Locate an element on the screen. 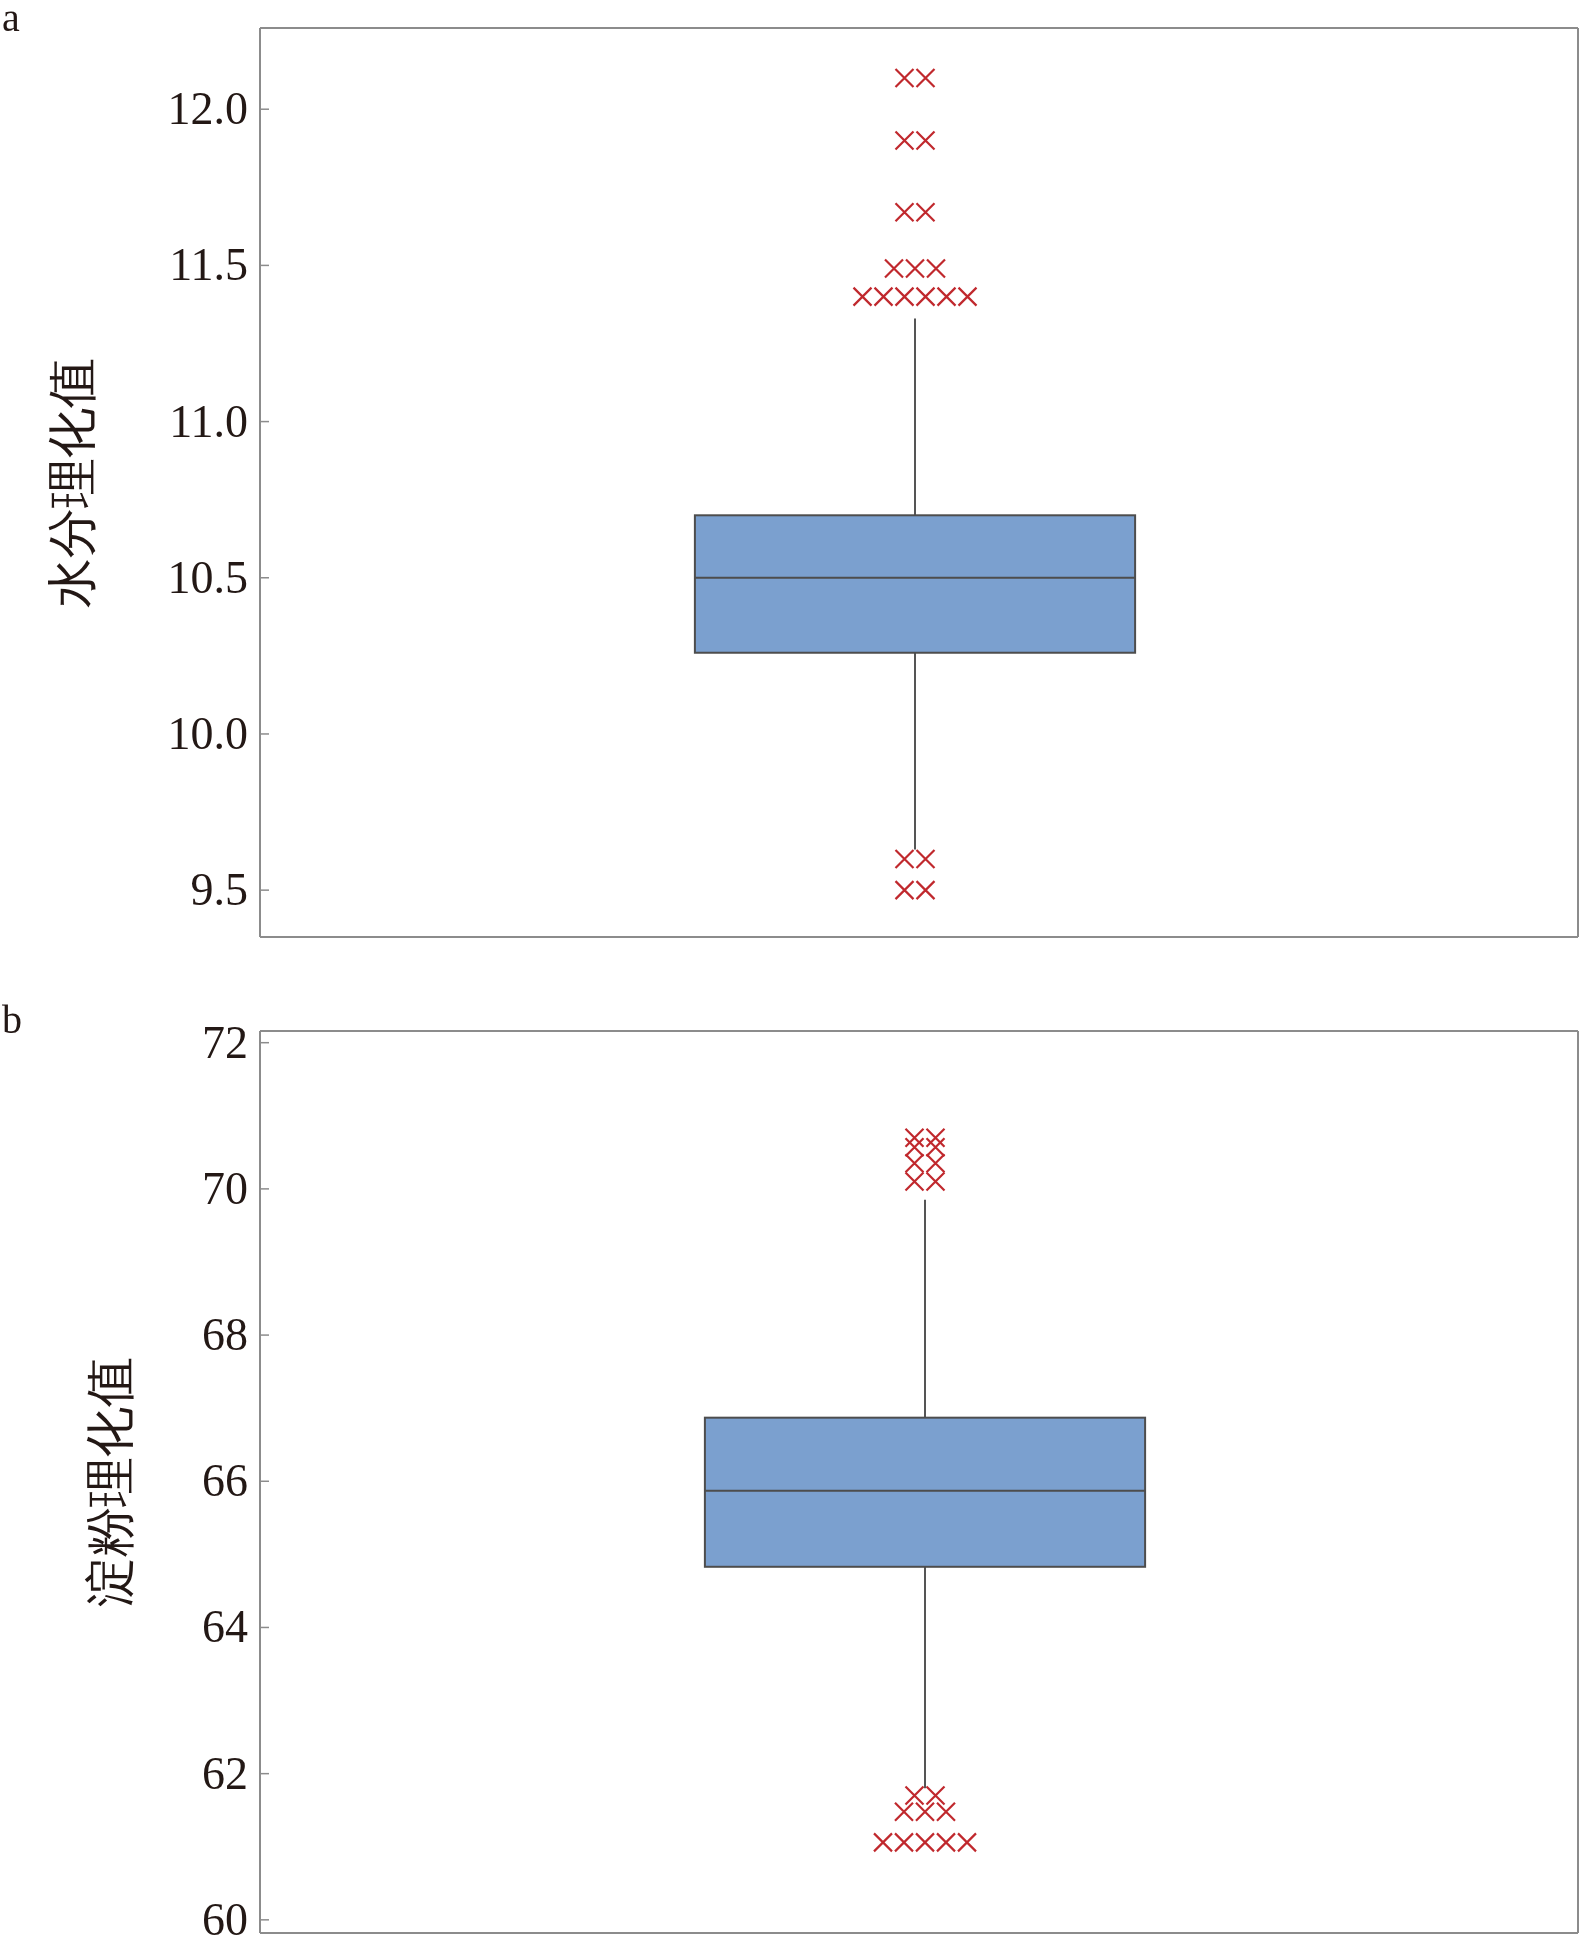 This screenshot has height=1938, width=1582. y-tick-label: 68 is located at coordinates (225, 1335).